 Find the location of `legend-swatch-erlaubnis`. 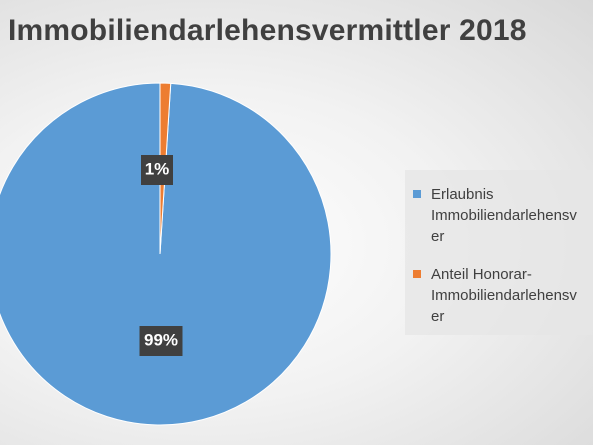

legend-swatch-erlaubnis is located at coordinates (417, 194).